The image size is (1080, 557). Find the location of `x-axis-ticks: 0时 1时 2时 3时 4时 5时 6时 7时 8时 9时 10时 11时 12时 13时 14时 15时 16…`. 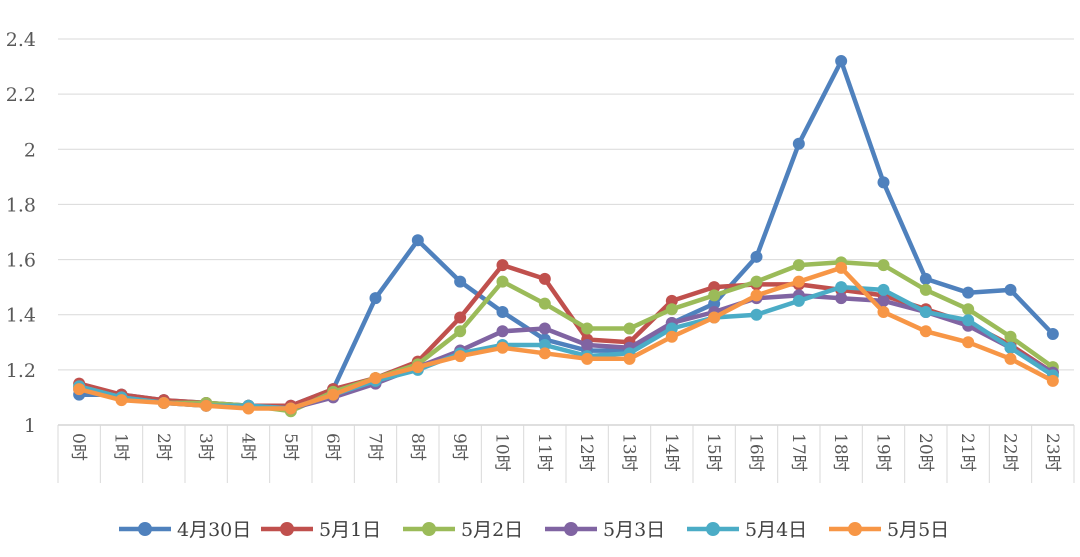

x-axis-ticks: 0时 1时 2时 3时 4时 5时 6时 7时 8时 9时 10时 11时 12时 13时 14时 15时 16… is located at coordinates (565, 452).